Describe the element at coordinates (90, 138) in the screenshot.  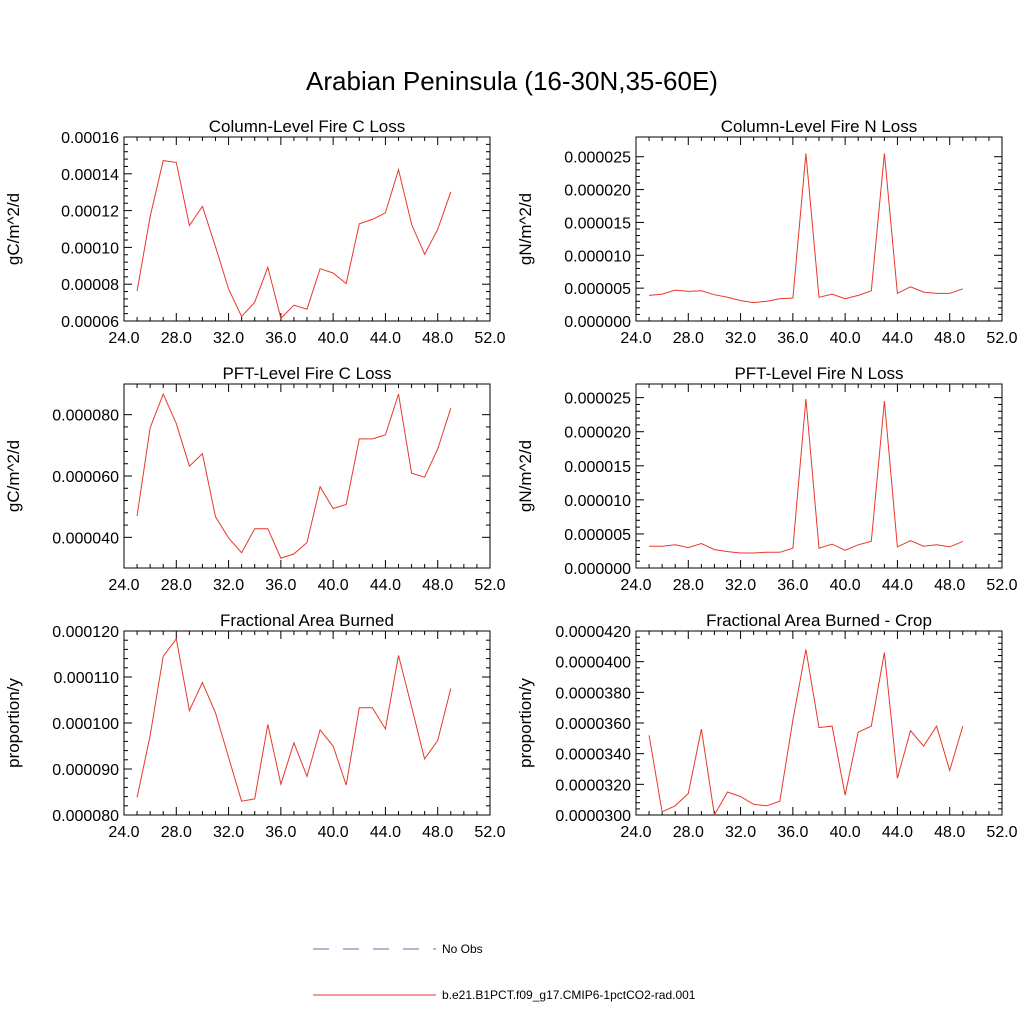
I see `y-tick-label: 0.00016` at that location.